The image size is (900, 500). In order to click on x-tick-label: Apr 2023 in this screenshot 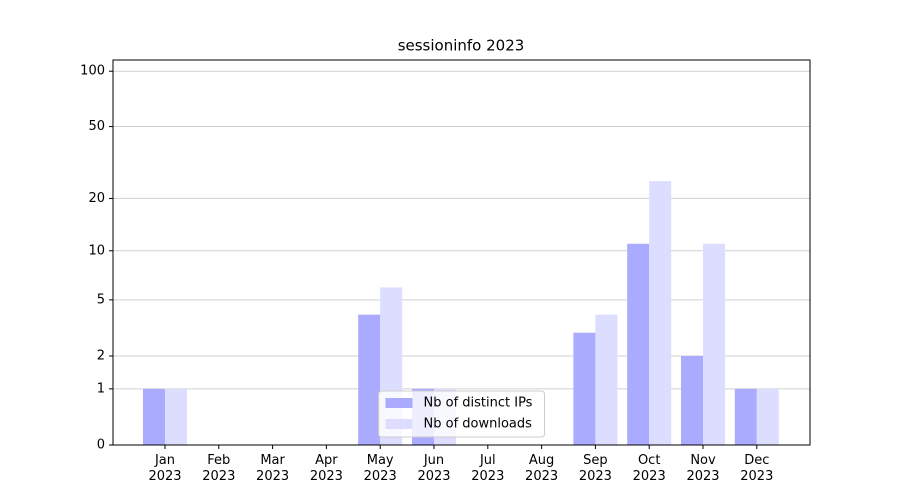, I will do `click(326, 468)`.